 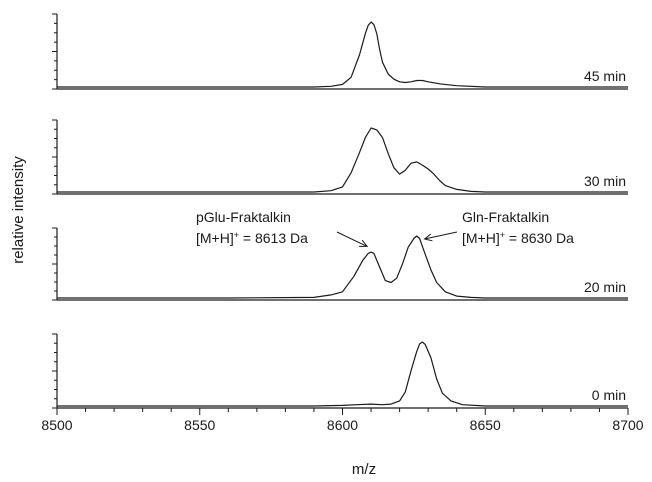 I want to click on annotation-mass: [M+H]+ = 8613 Da, so click(x=252, y=238).